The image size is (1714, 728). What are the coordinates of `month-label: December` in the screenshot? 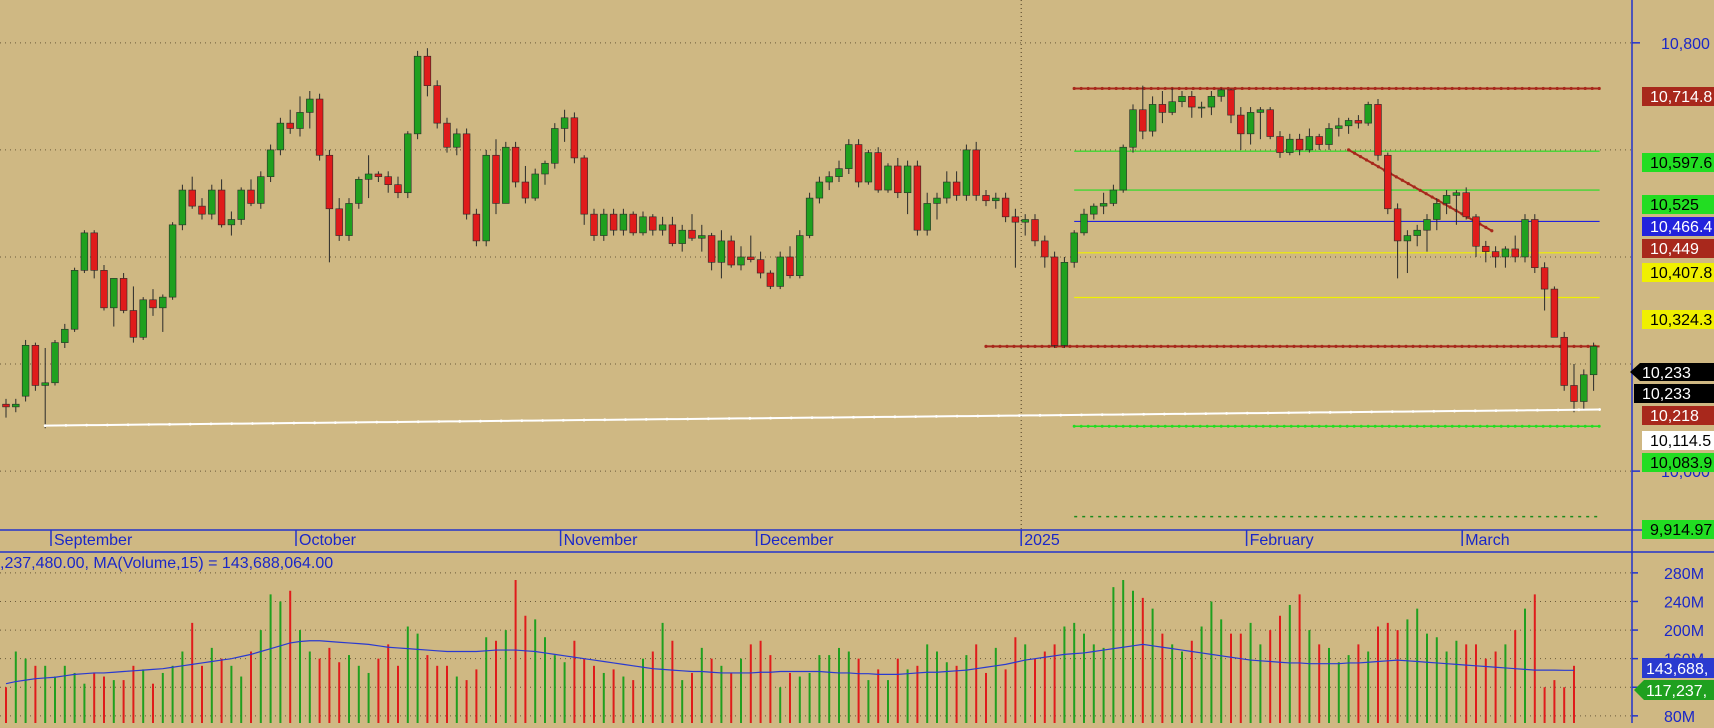 It's located at (797, 540).